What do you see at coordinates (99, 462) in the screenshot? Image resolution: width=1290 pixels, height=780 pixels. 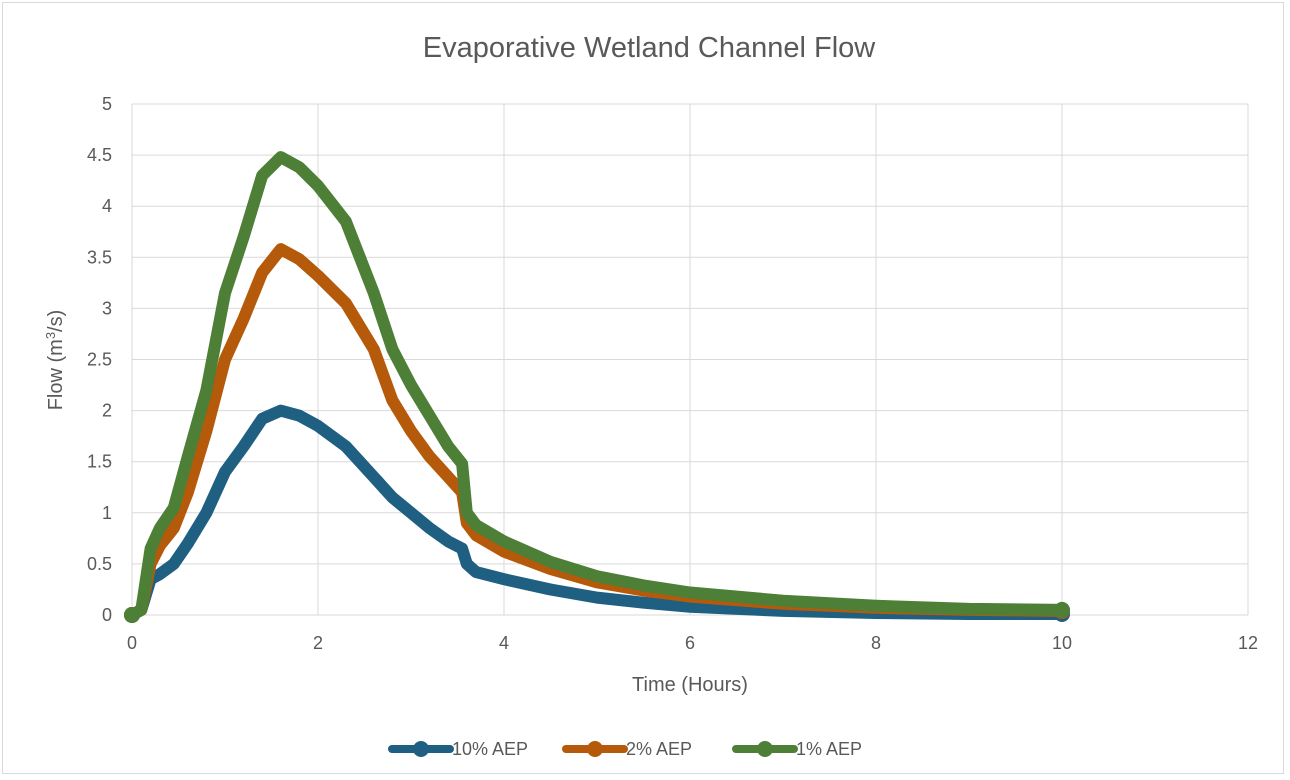 I see `y-tick-label: 1.5` at bounding box center [99, 462].